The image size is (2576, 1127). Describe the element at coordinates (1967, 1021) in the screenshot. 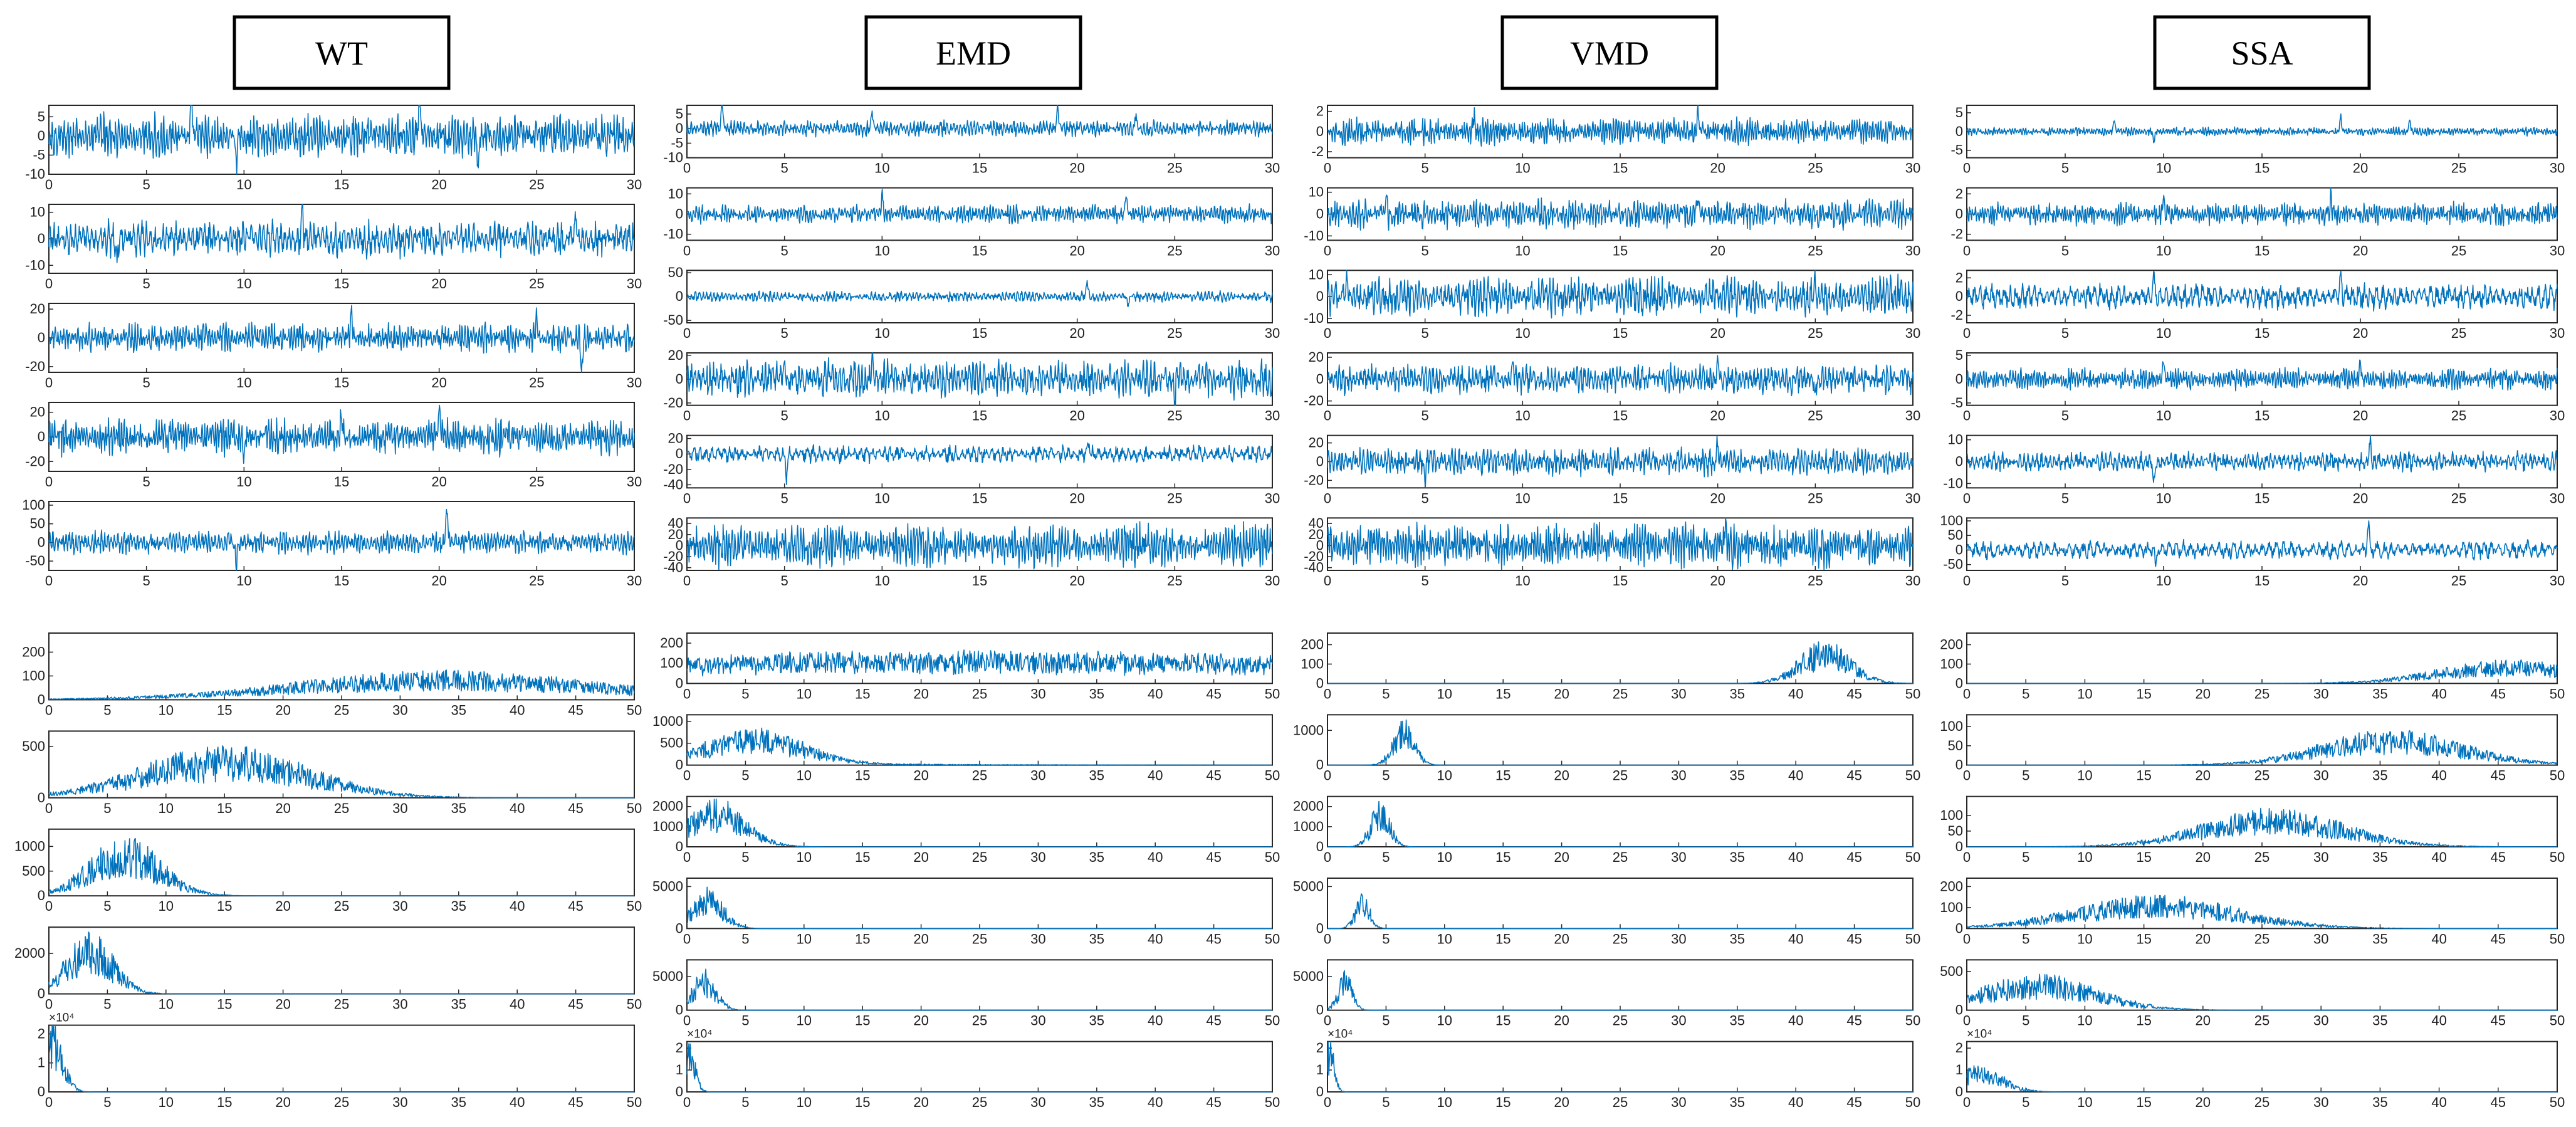

I see `ssa-spec-5-x-tick-label: 0` at that location.